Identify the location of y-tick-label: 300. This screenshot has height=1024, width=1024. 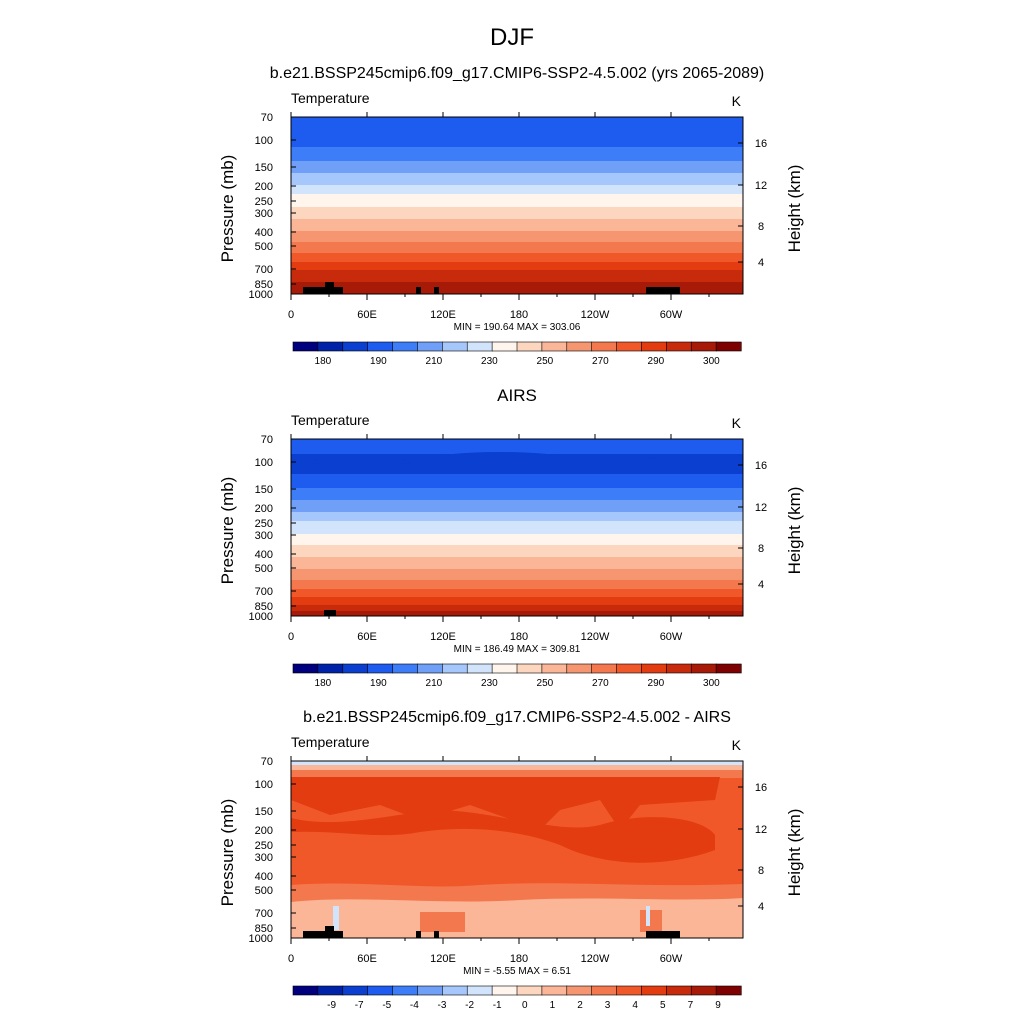
(264, 858).